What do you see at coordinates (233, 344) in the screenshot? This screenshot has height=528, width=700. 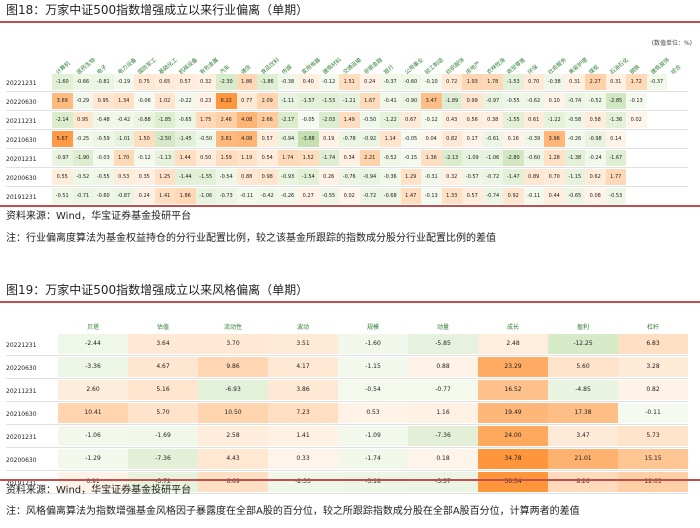 I see `value-cell: 3.70` at bounding box center [233, 344].